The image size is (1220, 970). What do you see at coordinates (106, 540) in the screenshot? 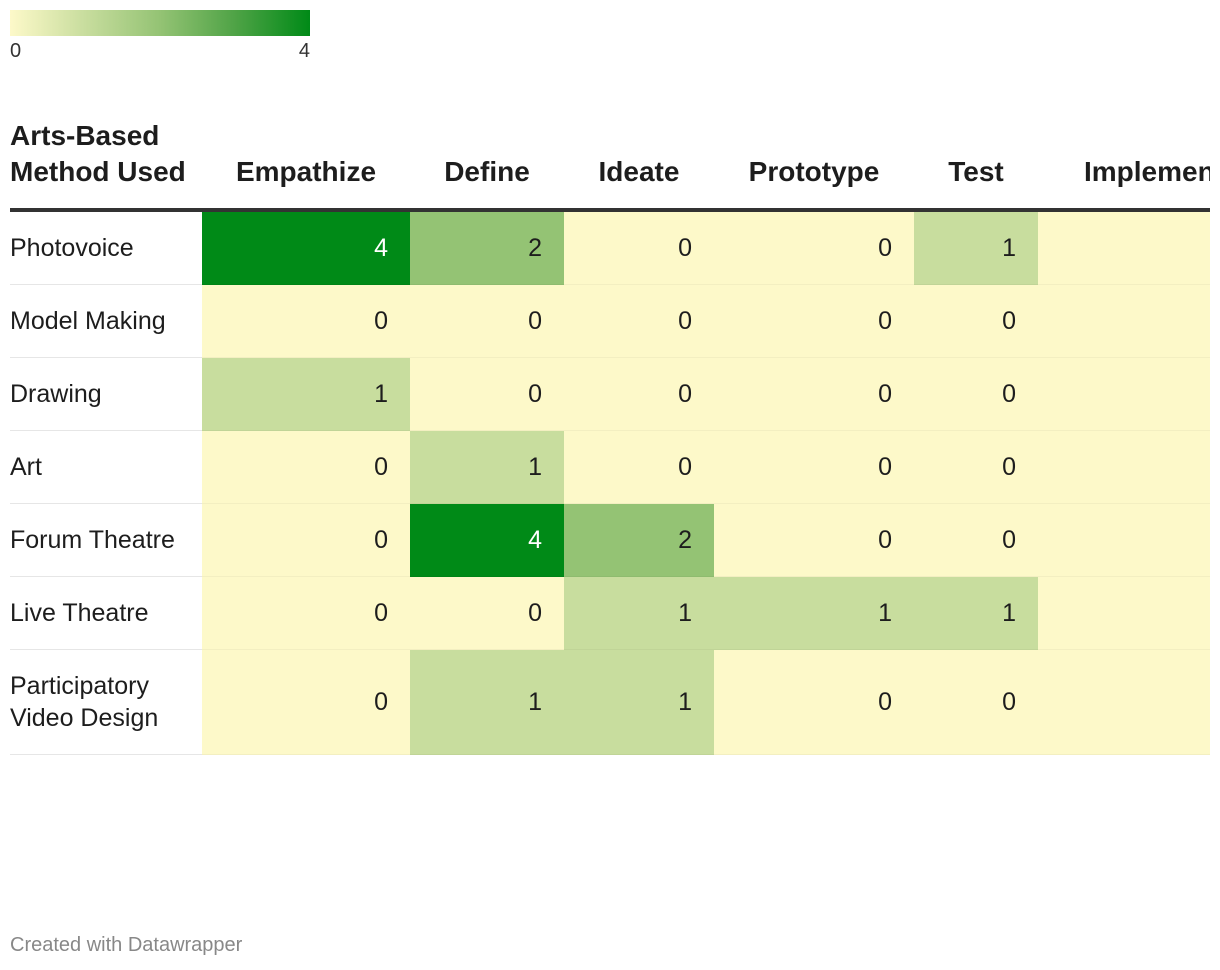
I see `row-label: Forum Theatre` at bounding box center [106, 540].